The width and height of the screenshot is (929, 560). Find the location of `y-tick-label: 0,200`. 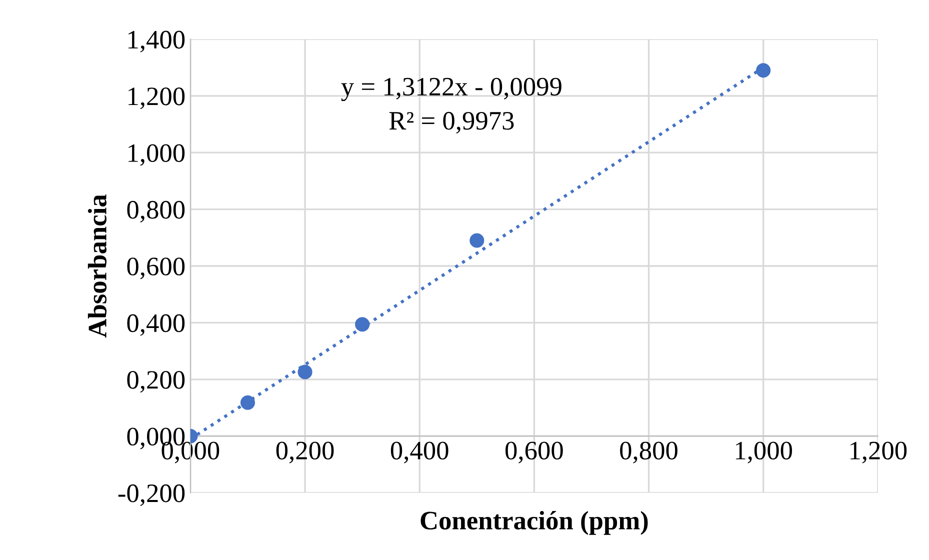

y-tick-label: 0,200 is located at coordinates (156, 382).